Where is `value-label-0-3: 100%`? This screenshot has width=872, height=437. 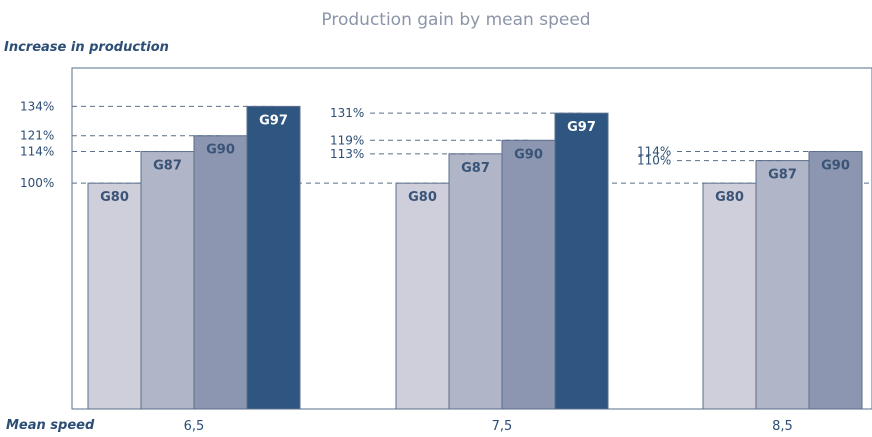
value-label-0-3: 100% is located at coordinates (37, 183).